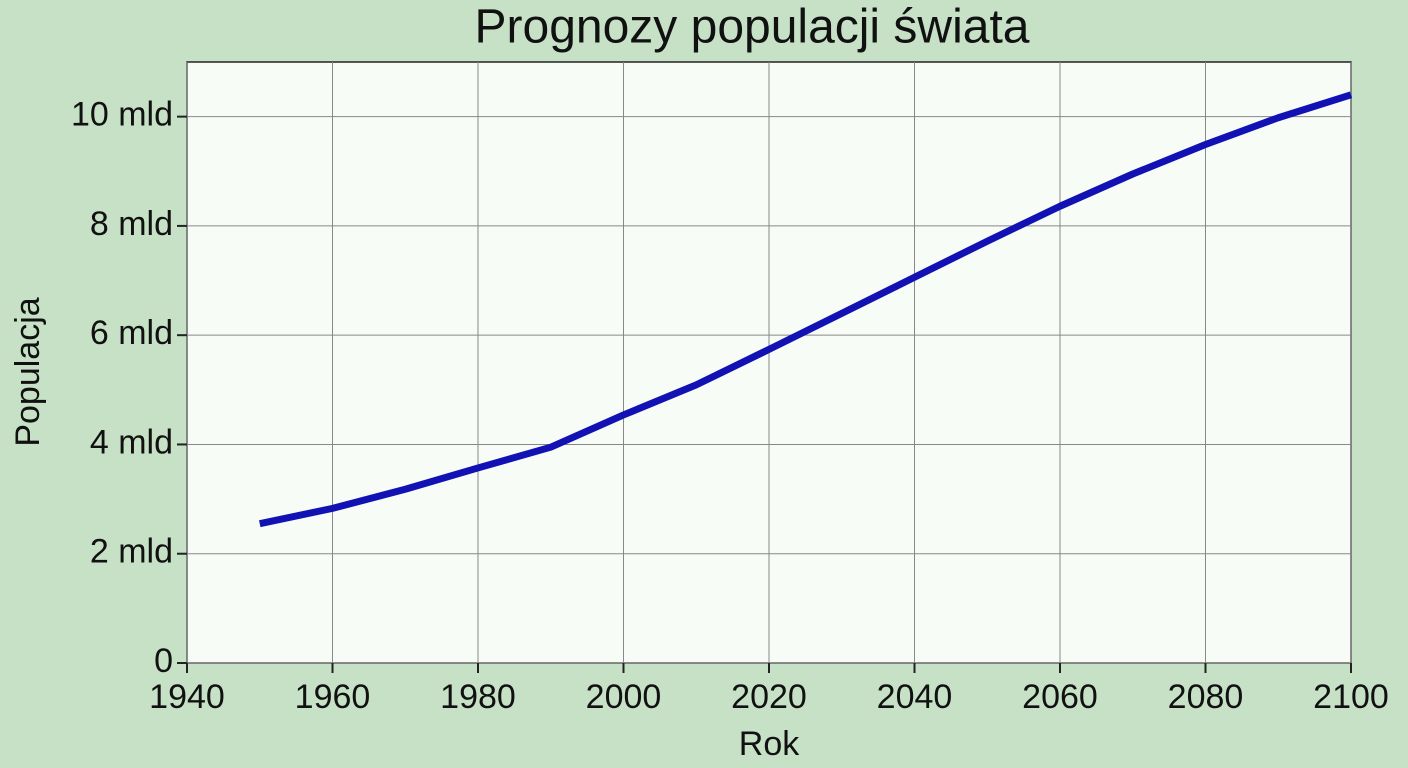 This screenshot has width=1408, height=768. What do you see at coordinates (478, 697) in the screenshot?
I see `x-tick-label: 1980` at bounding box center [478, 697].